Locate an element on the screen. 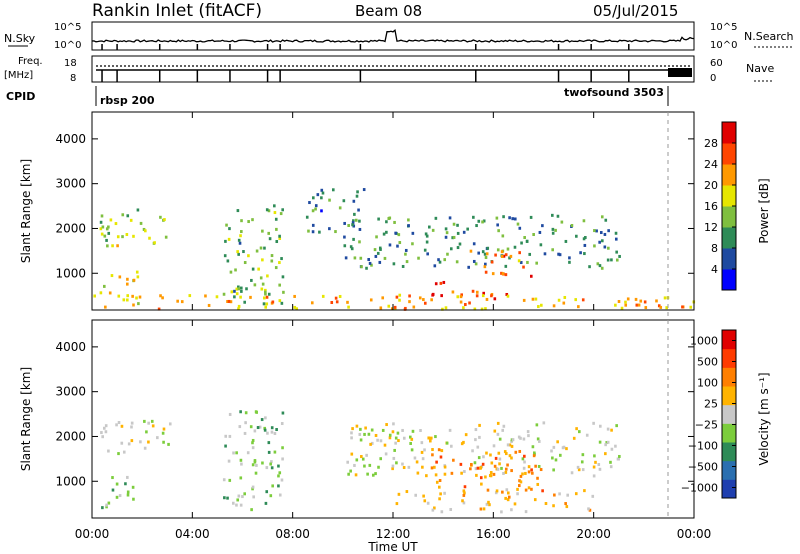 The height and width of the screenshot is (554, 800). freq-left-label-1: Freq. is located at coordinates (30, 61).